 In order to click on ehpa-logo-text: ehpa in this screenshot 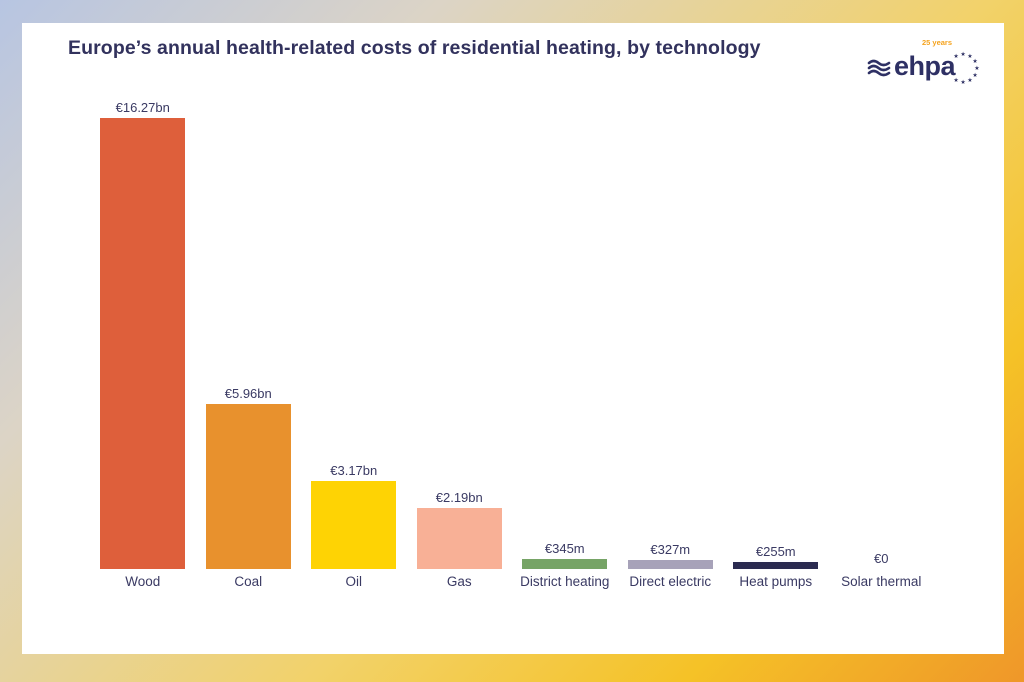, I will do `click(924, 65)`.